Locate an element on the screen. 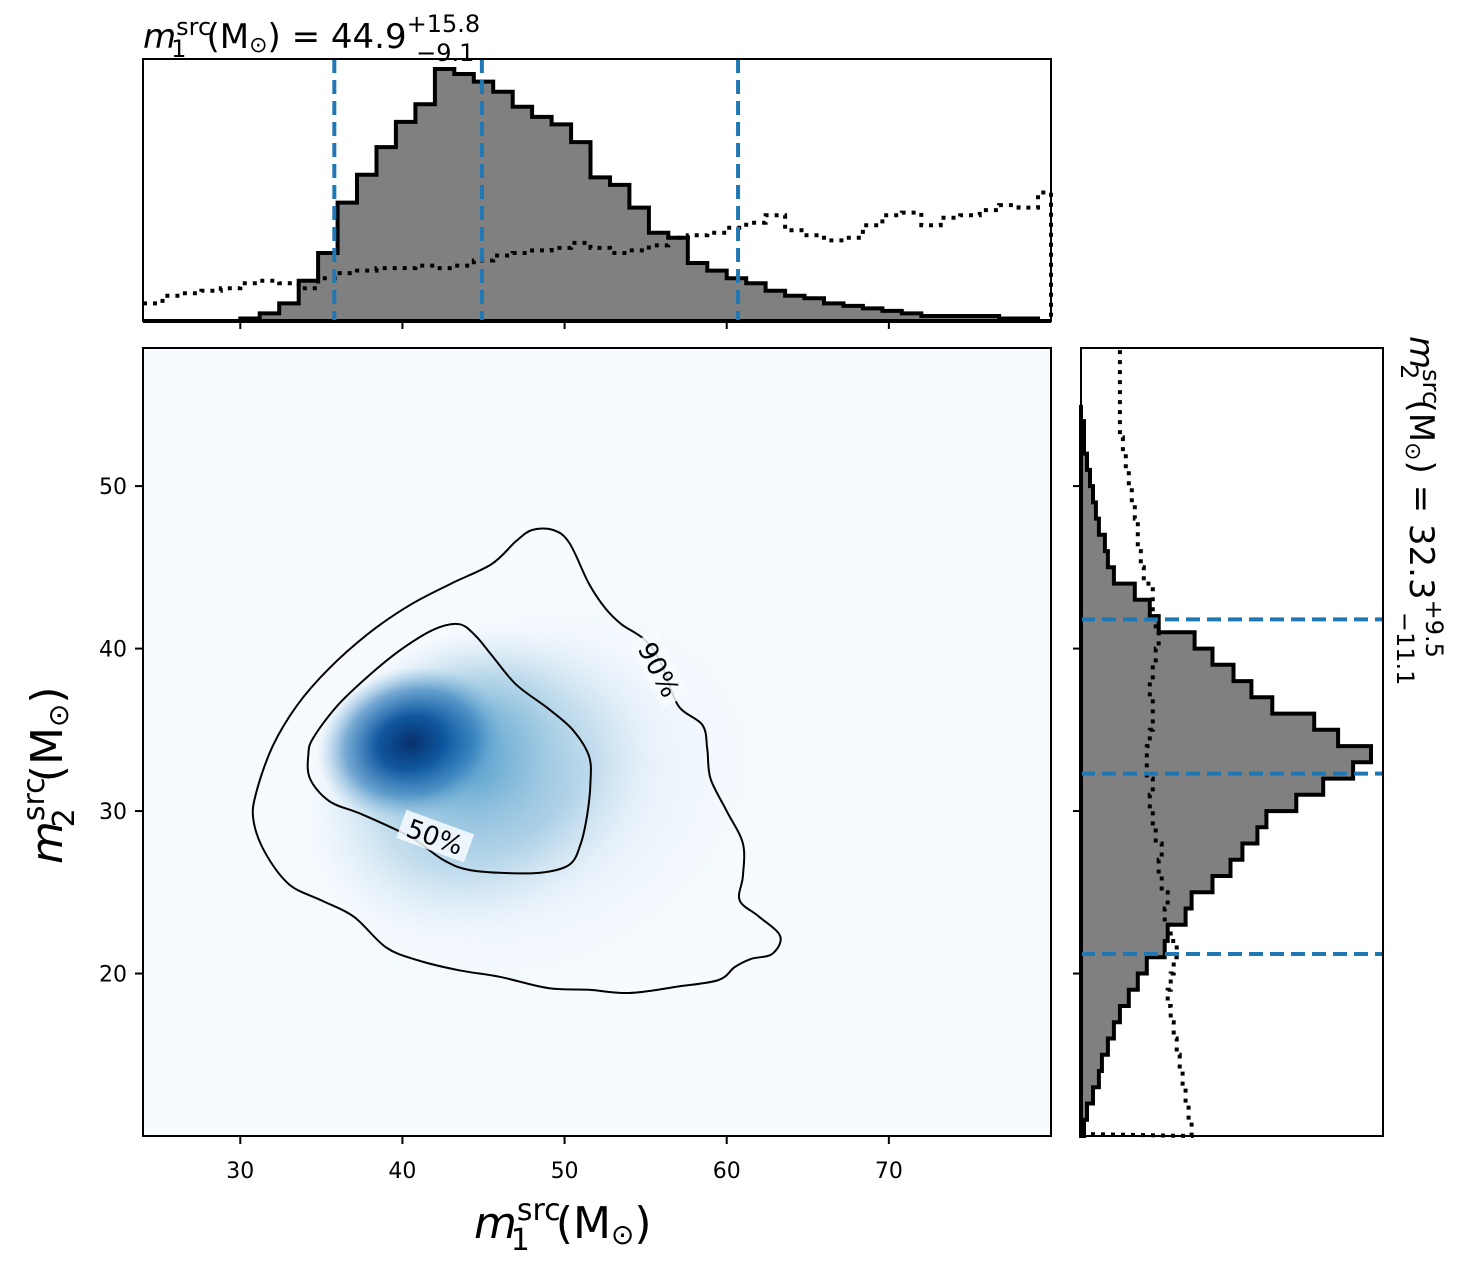 Image resolution: width=1472 pixels, height=1272 pixels. y-tick-label: 40 is located at coordinates (113, 650).